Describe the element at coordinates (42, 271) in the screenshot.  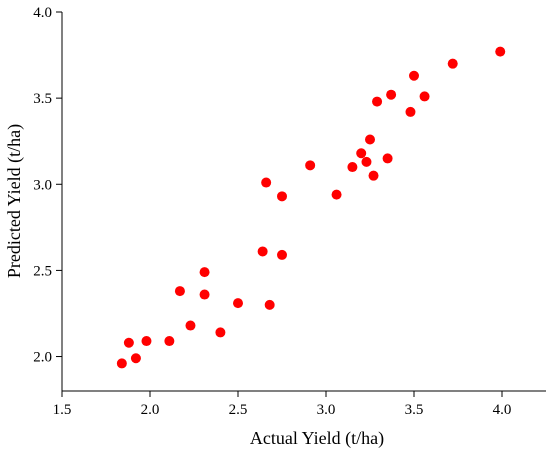
I see `y-tick-label: 2.5` at that location.